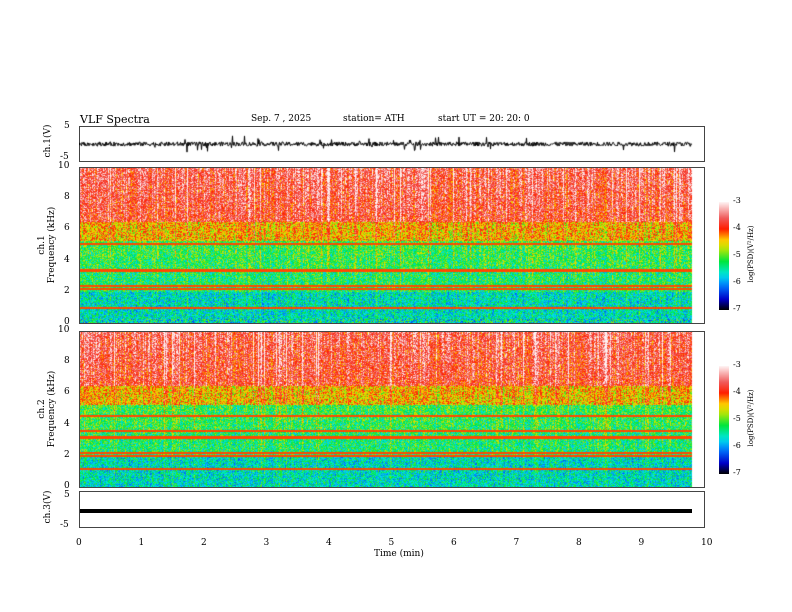 The width and height of the screenshot is (792, 612). Describe the element at coordinates (386, 511) in the screenshot. I see `ch3-waveform-line` at that location.